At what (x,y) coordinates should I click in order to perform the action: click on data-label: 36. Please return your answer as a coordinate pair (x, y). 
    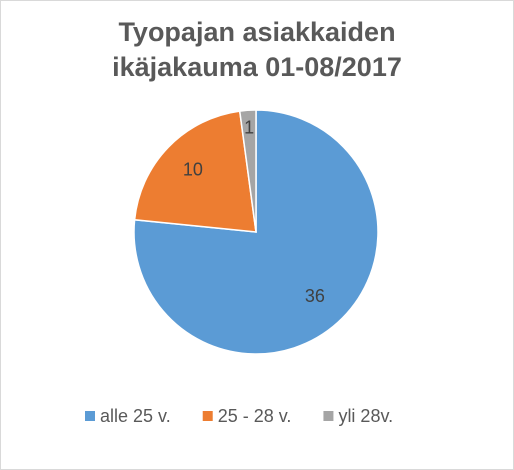
    Looking at the image, I should click on (315, 296).